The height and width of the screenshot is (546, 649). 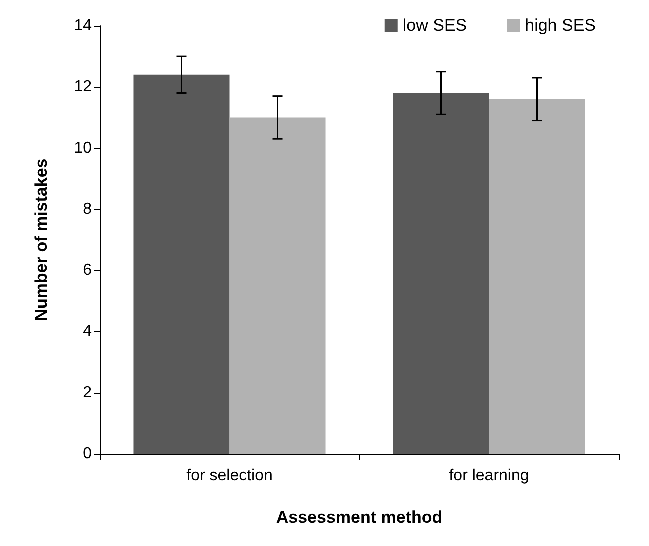 What do you see at coordinates (87, 209) in the screenshot?
I see `y-tick-label: 8` at bounding box center [87, 209].